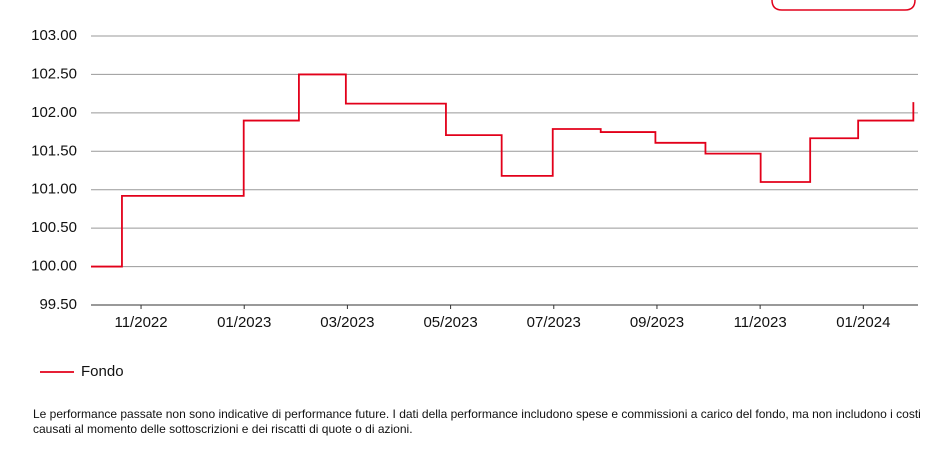 The width and height of the screenshot is (938, 454). What do you see at coordinates (58, 304) in the screenshot?
I see `y-tick-label: 99.50` at bounding box center [58, 304].